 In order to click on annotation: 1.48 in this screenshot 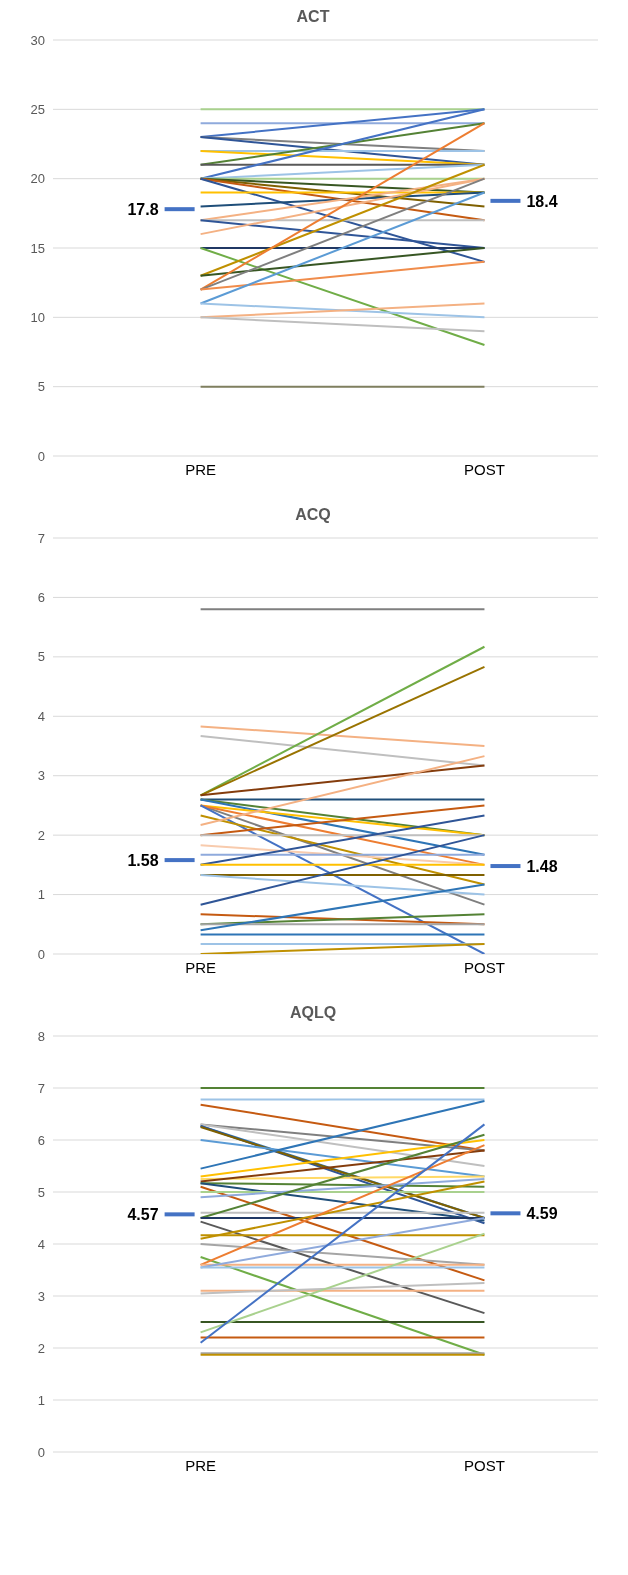, I will do `click(542, 867)`.